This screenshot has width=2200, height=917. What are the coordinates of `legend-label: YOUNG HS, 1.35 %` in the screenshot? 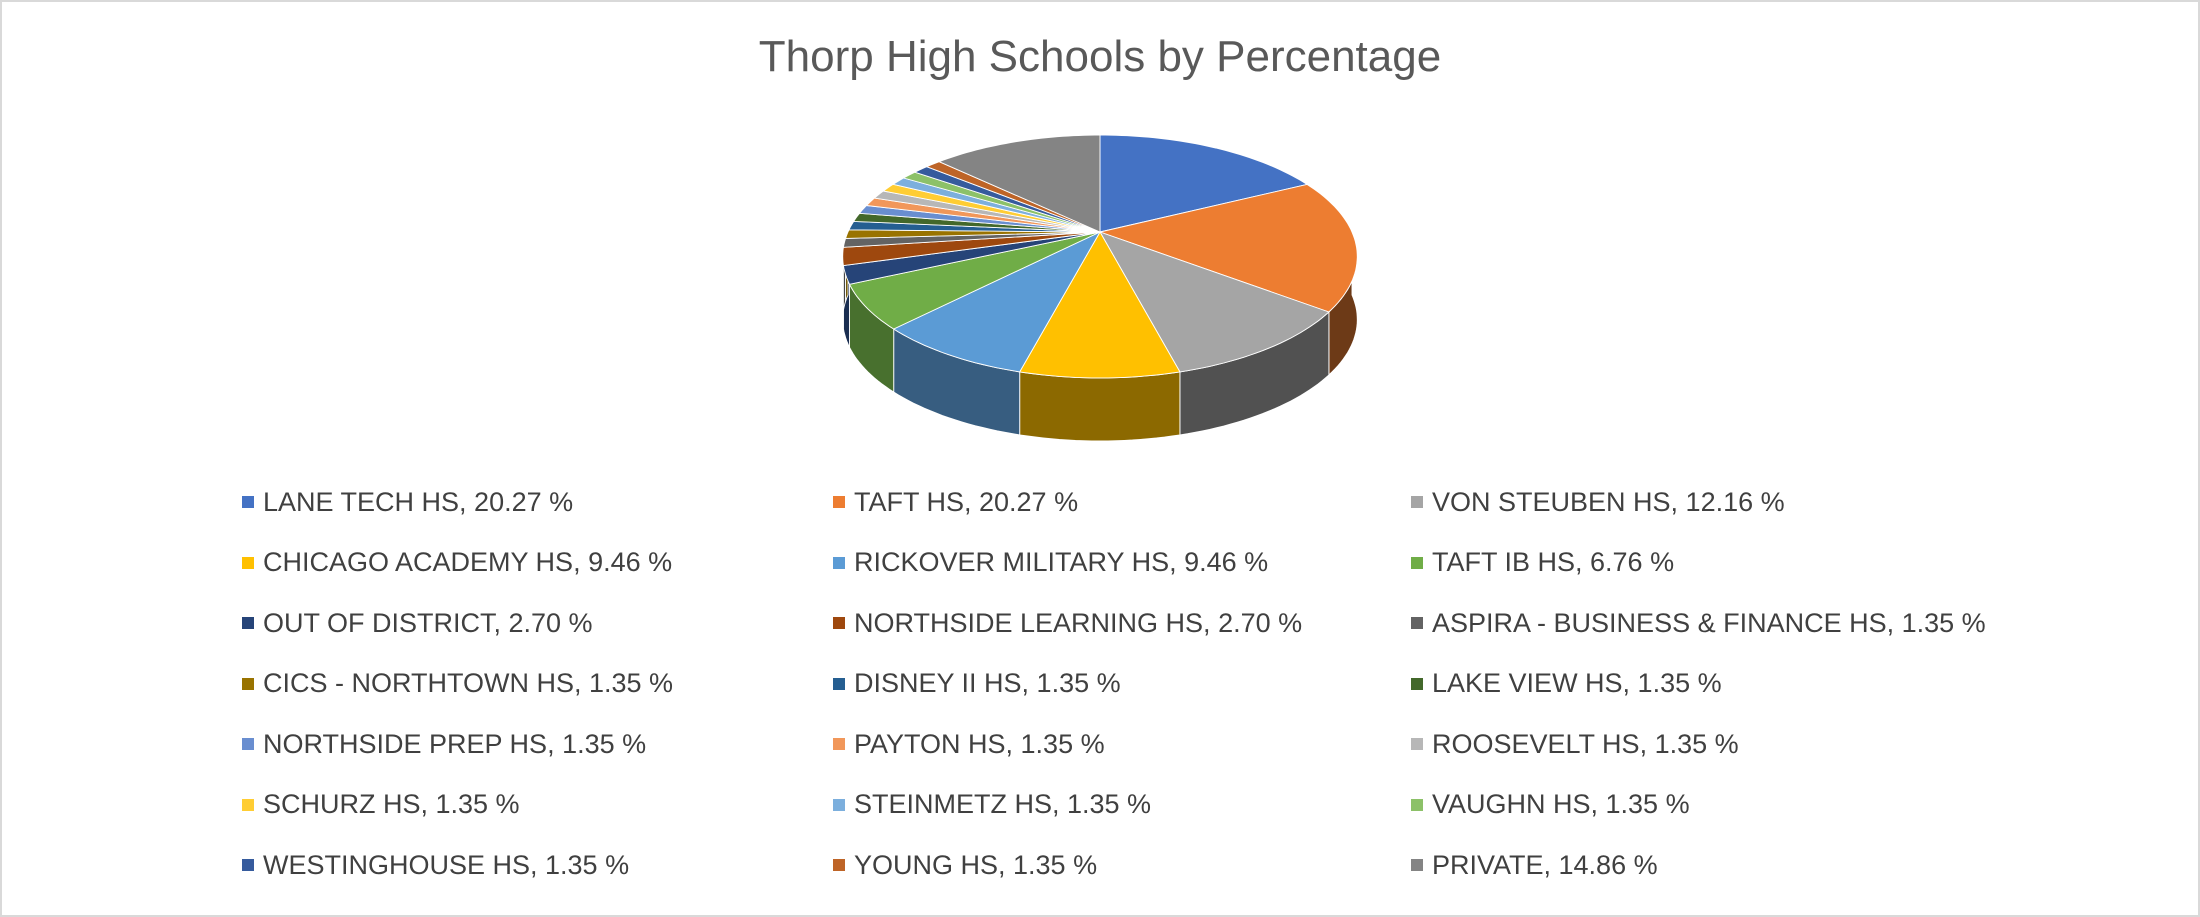 It's located at (976, 864).